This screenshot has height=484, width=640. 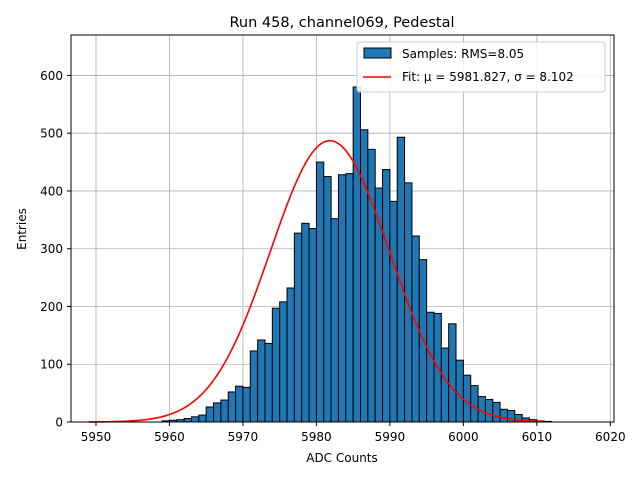 What do you see at coordinates (537, 437) in the screenshot?
I see `x-tick-label: 6010` at bounding box center [537, 437].